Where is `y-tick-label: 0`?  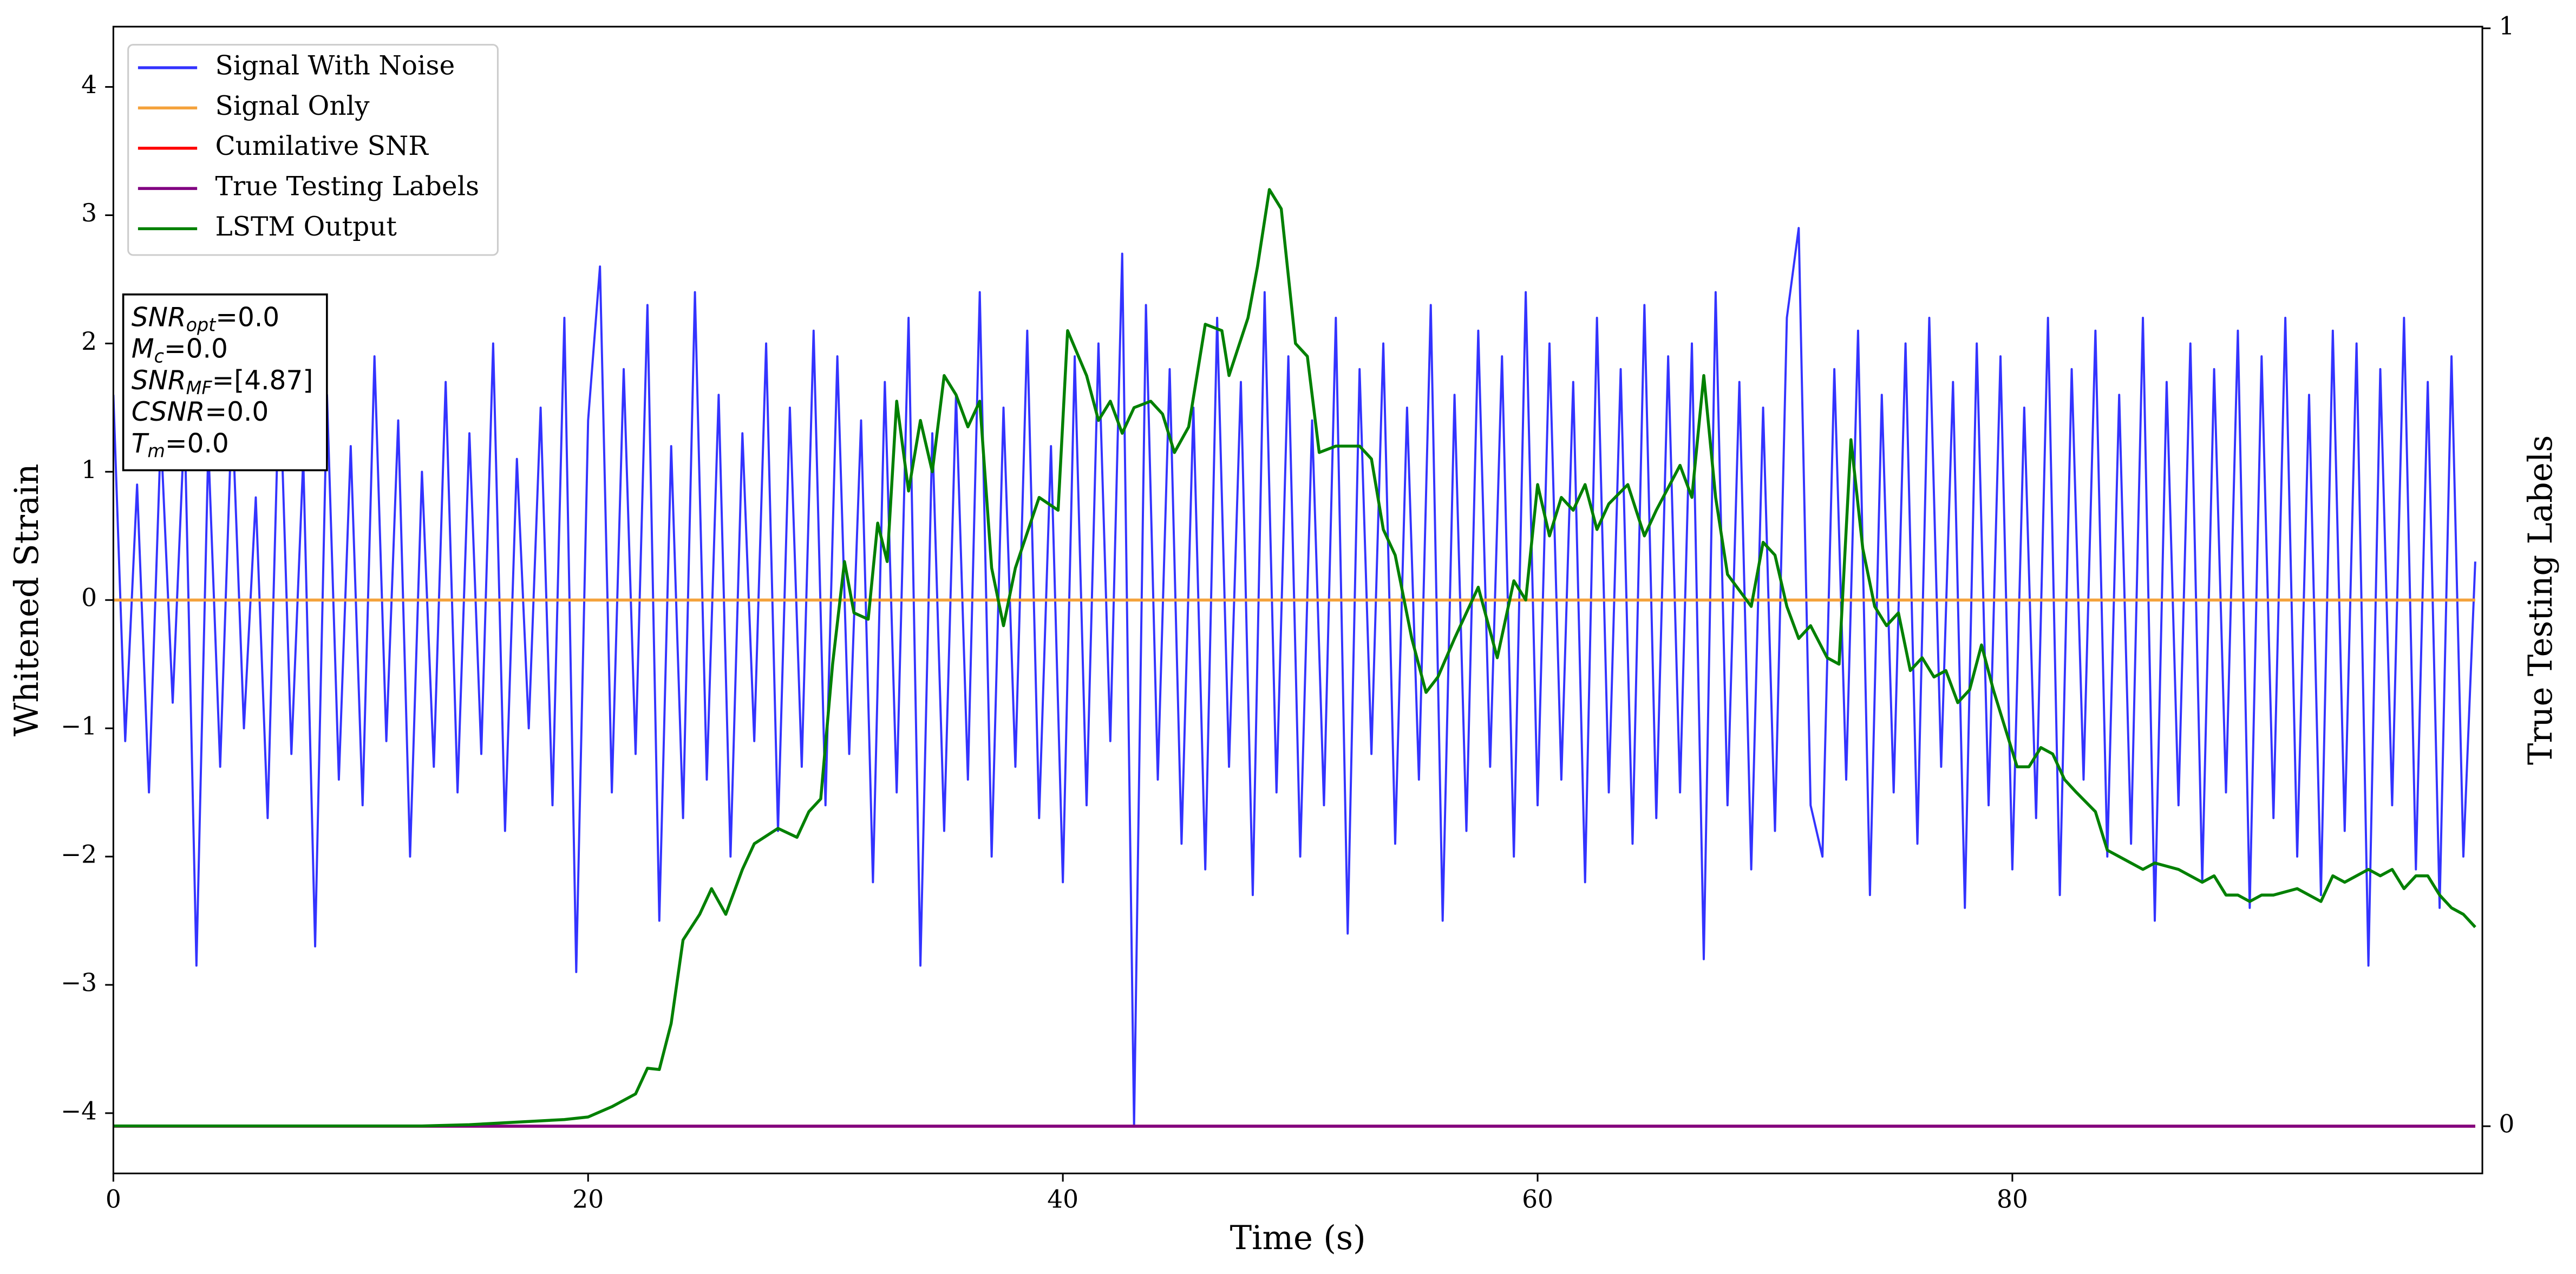
y-tick-label: 0 is located at coordinates (89, 598).